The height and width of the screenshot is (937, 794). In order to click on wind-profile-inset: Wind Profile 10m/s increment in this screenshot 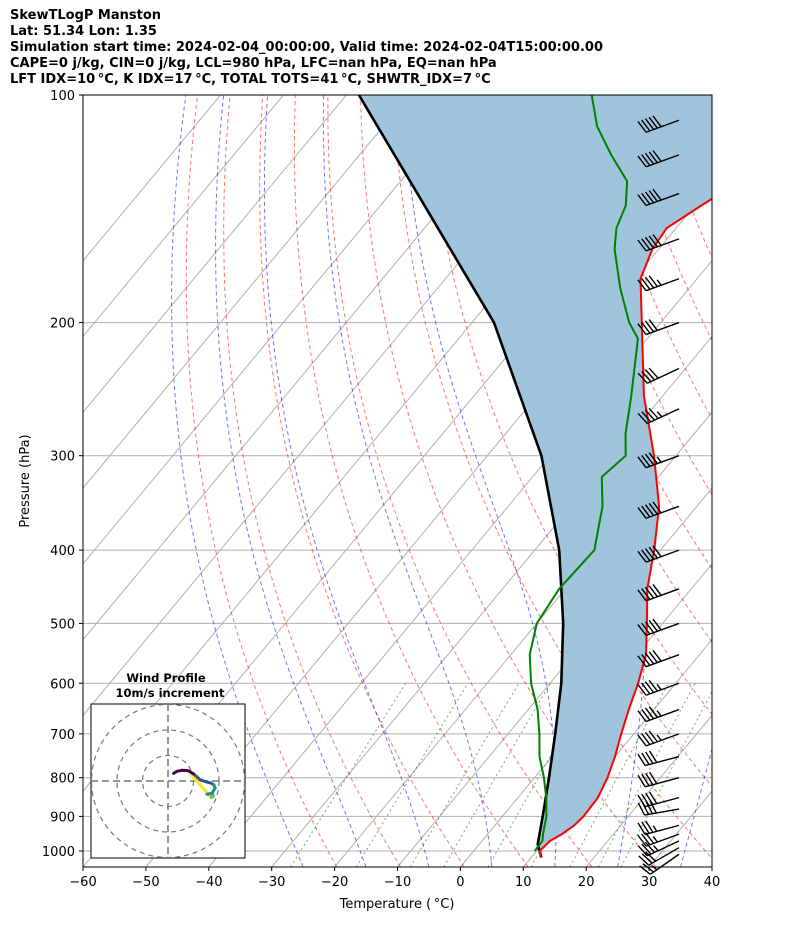, I will do `click(168, 765)`.